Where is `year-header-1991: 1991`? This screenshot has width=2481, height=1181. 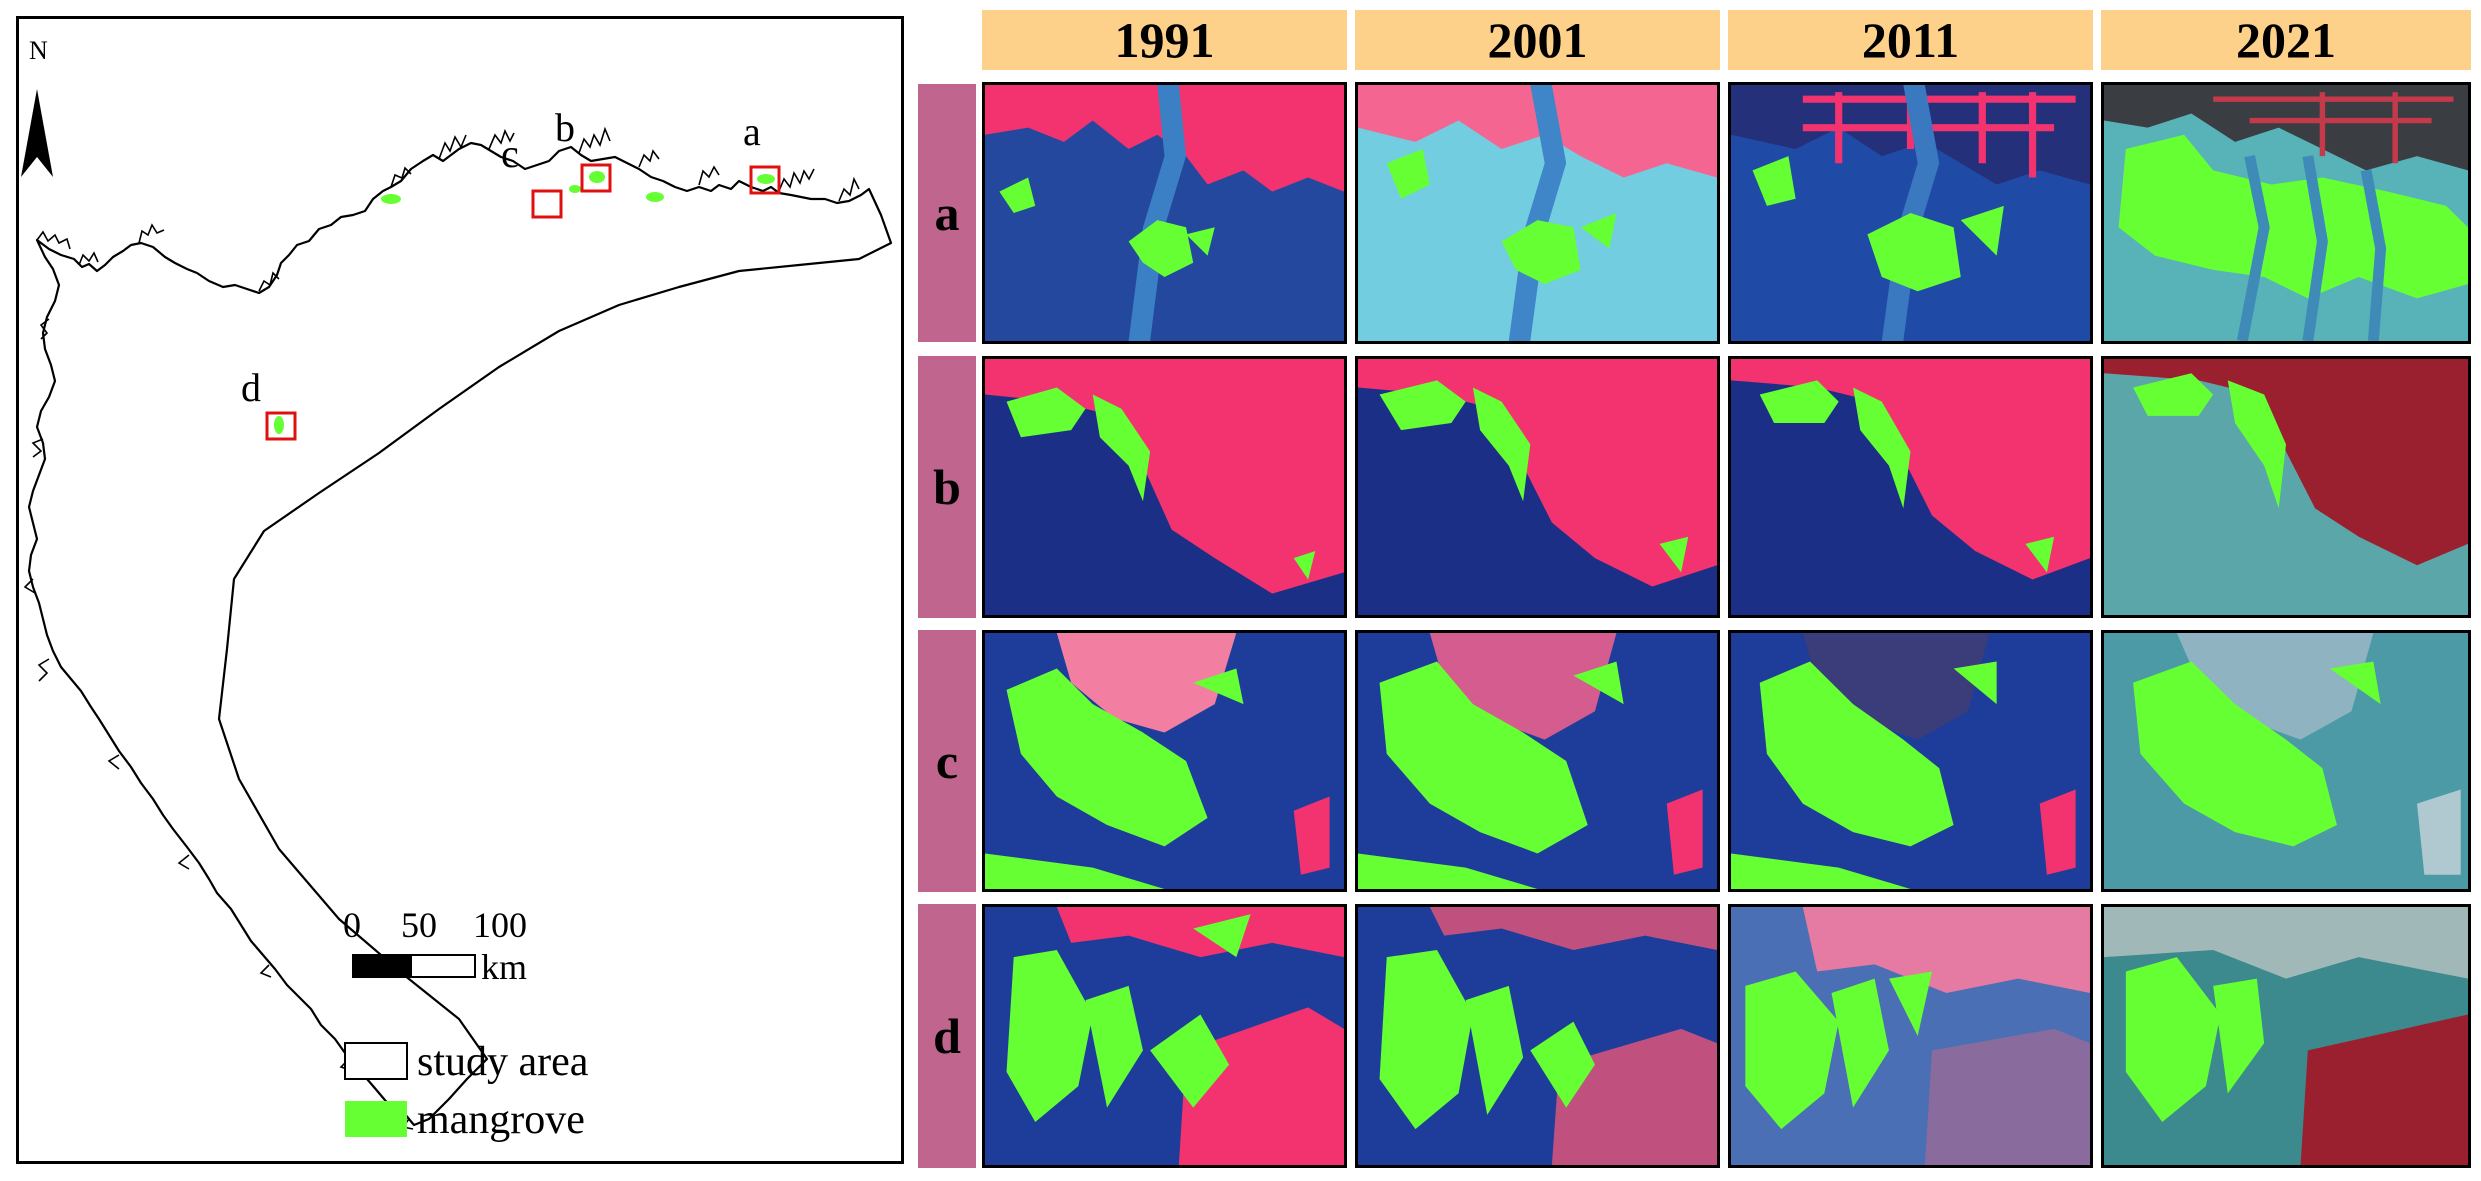 year-header-1991: 1991 is located at coordinates (1164, 40).